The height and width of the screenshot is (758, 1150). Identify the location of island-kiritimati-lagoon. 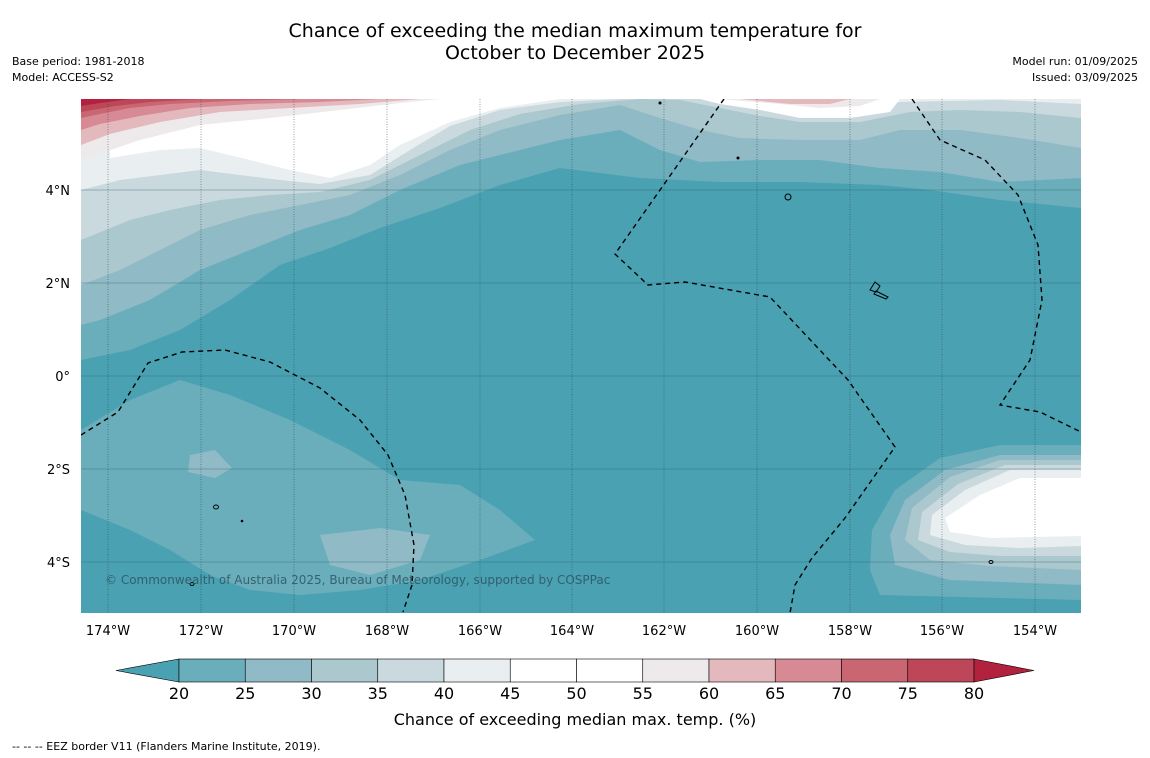
(881, 295).